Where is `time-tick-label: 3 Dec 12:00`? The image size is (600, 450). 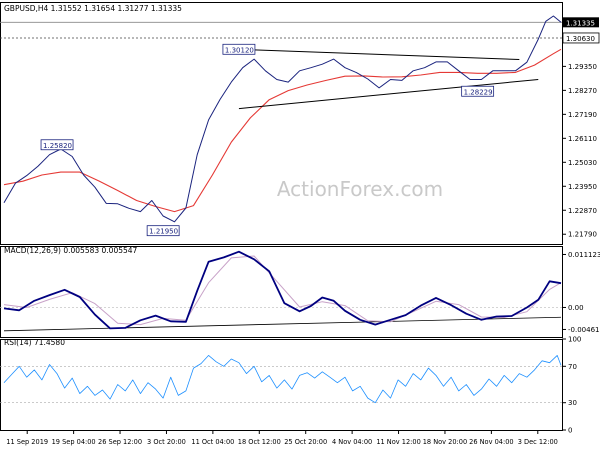 time-tick-label: 3 Dec 12:00 is located at coordinates (538, 442).